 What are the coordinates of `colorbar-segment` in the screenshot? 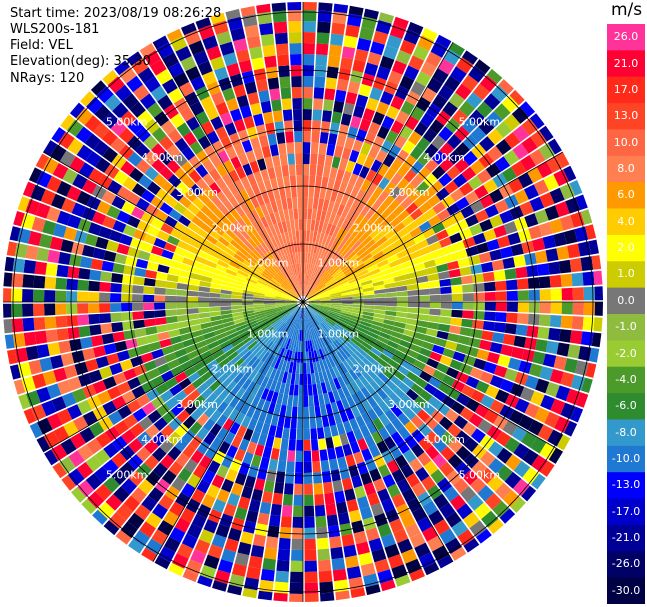 It's located at (626, 512).